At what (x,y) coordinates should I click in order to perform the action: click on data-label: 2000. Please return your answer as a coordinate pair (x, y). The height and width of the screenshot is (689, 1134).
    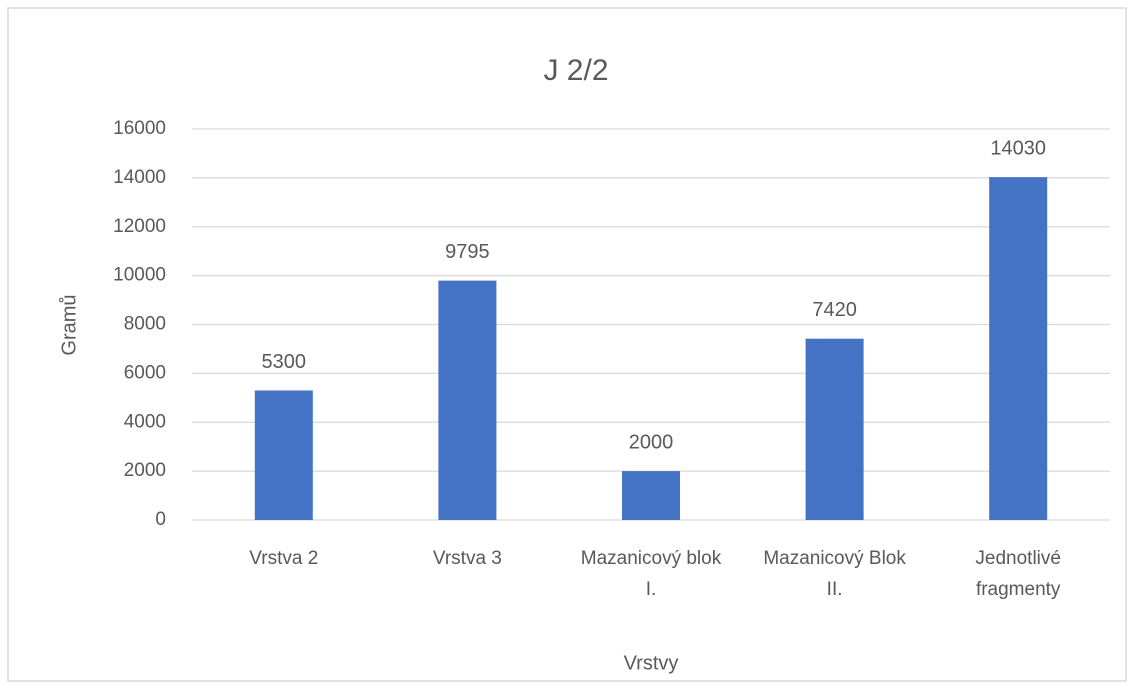
    Looking at the image, I should click on (651, 442).